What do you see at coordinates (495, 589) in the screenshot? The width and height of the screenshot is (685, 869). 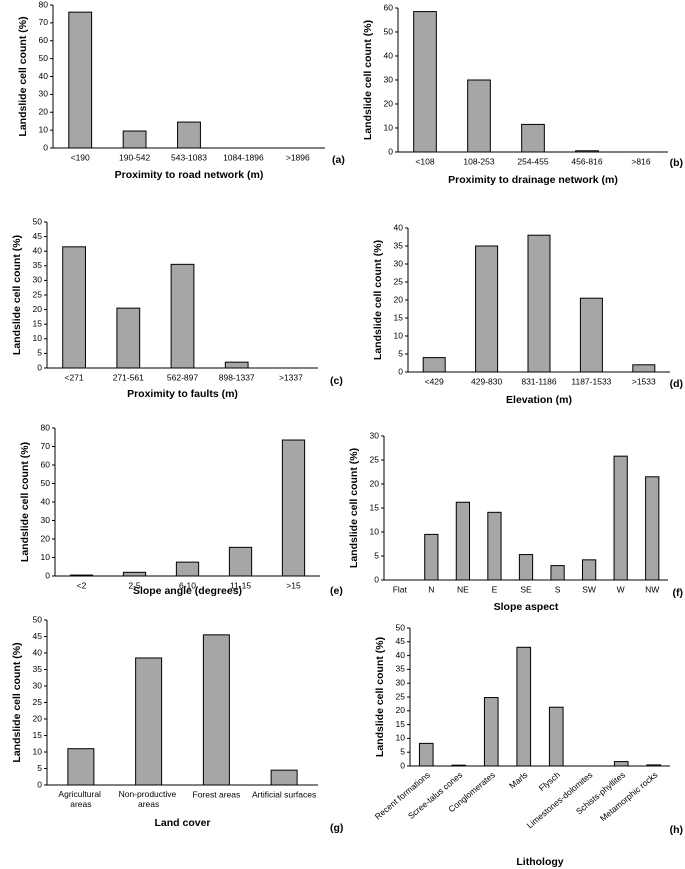 I see `x-tick-label: E` at bounding box center [495, 589].